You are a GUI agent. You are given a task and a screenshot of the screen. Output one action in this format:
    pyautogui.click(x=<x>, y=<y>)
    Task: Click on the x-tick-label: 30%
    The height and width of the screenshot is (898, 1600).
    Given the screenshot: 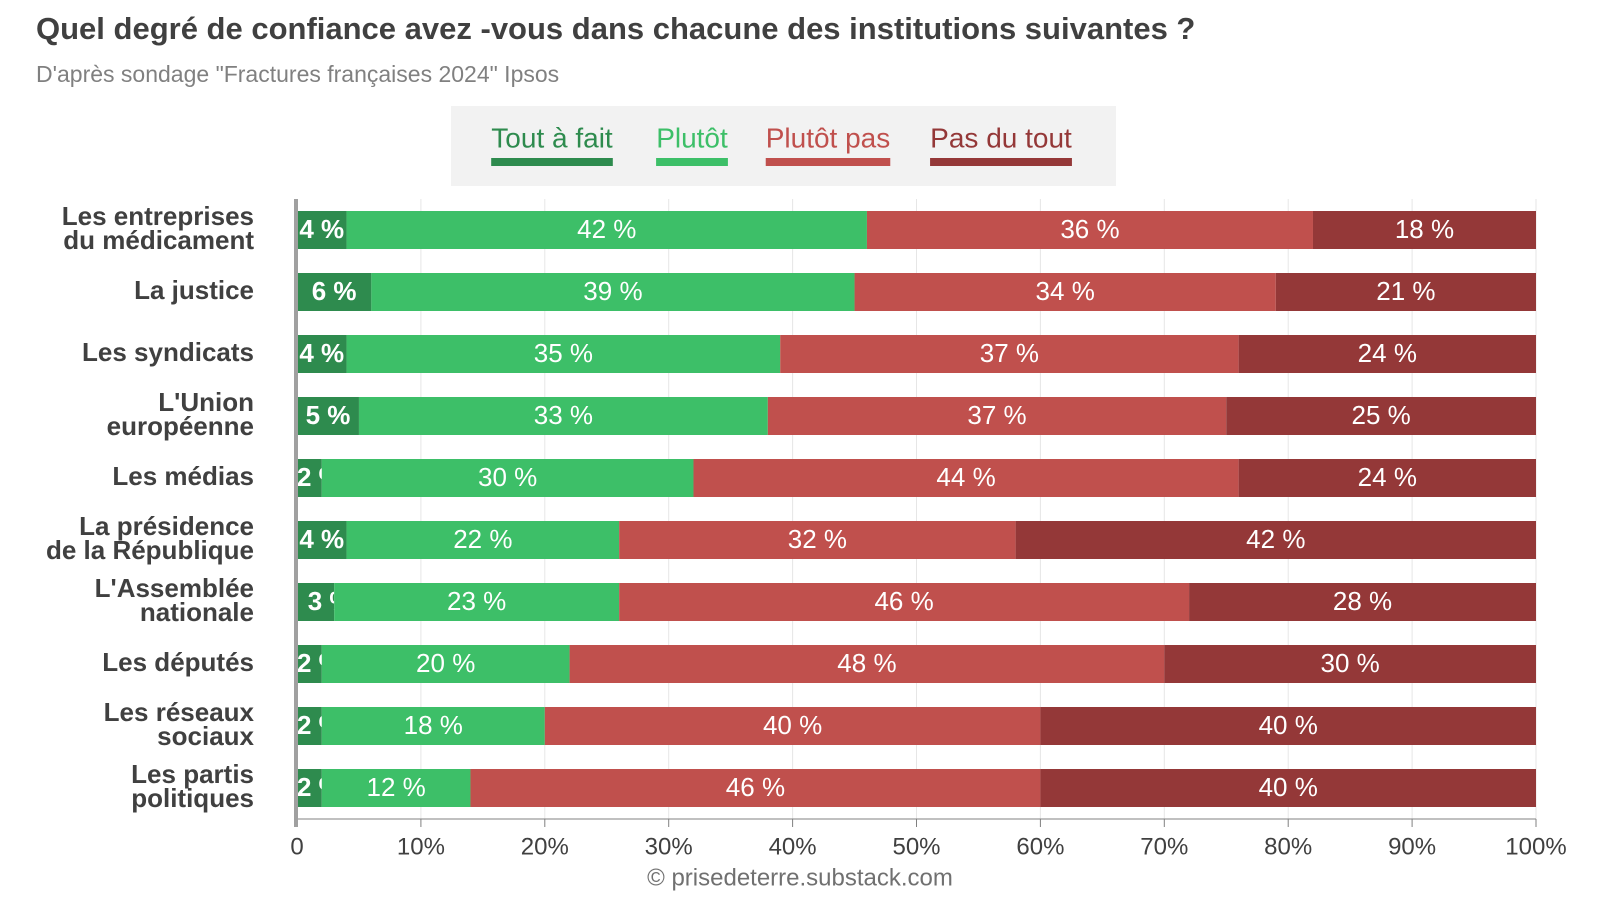 What is the action you would take?
    pyautogui.click(x=669, y=846)
    